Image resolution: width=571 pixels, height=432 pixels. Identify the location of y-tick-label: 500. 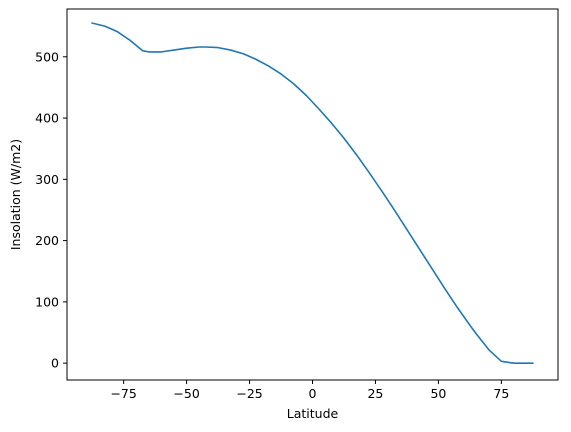
(47, 56).